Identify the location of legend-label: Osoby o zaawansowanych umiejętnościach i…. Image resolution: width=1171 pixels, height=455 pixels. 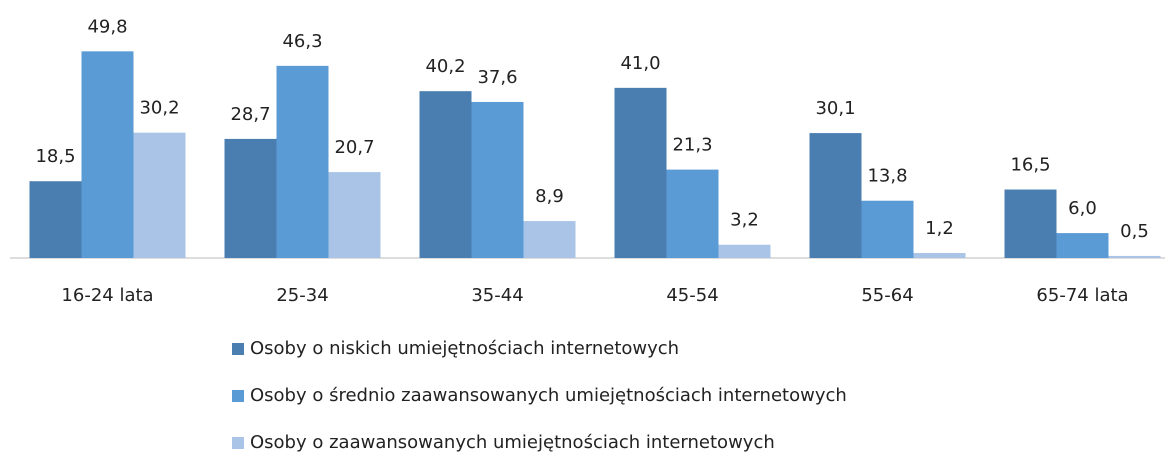
(512, 442).